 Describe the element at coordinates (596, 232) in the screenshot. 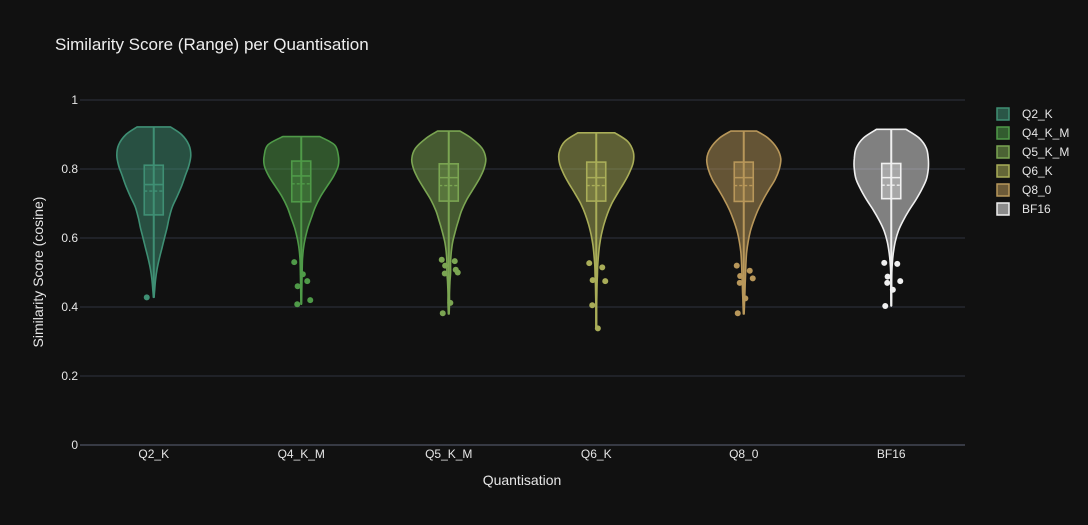

I see `violin-q6-k` at that location.